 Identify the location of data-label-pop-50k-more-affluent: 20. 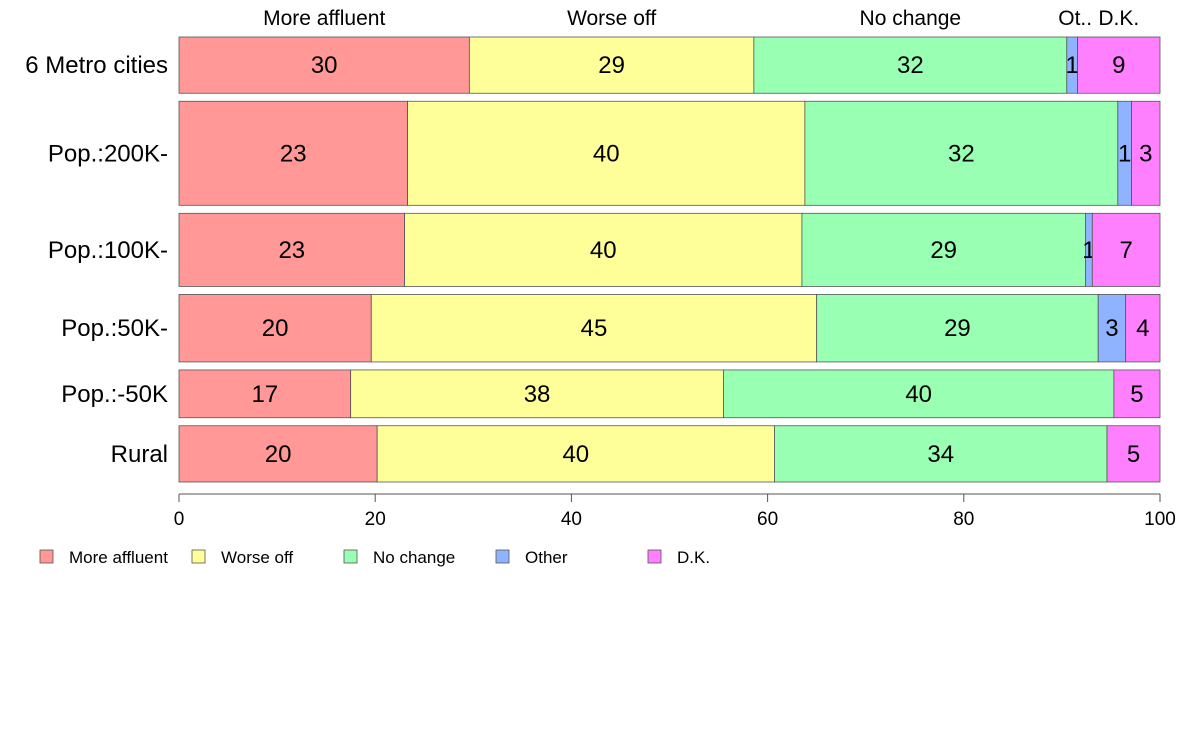
(275, 328).